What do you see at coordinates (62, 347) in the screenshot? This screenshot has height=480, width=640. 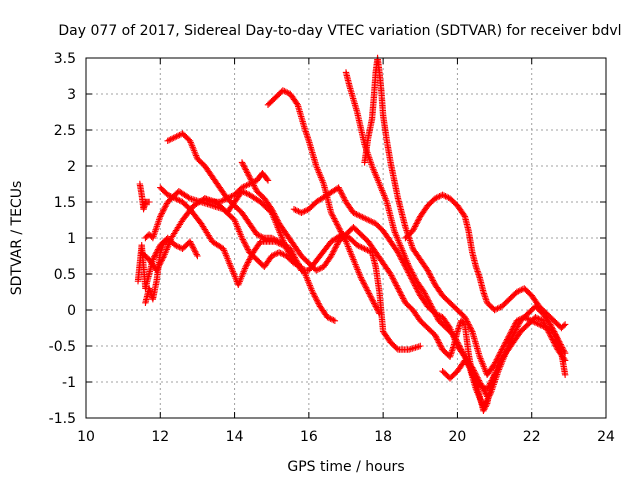 I see `y-tick-label: -0.5` at bounding box center [62, 347].